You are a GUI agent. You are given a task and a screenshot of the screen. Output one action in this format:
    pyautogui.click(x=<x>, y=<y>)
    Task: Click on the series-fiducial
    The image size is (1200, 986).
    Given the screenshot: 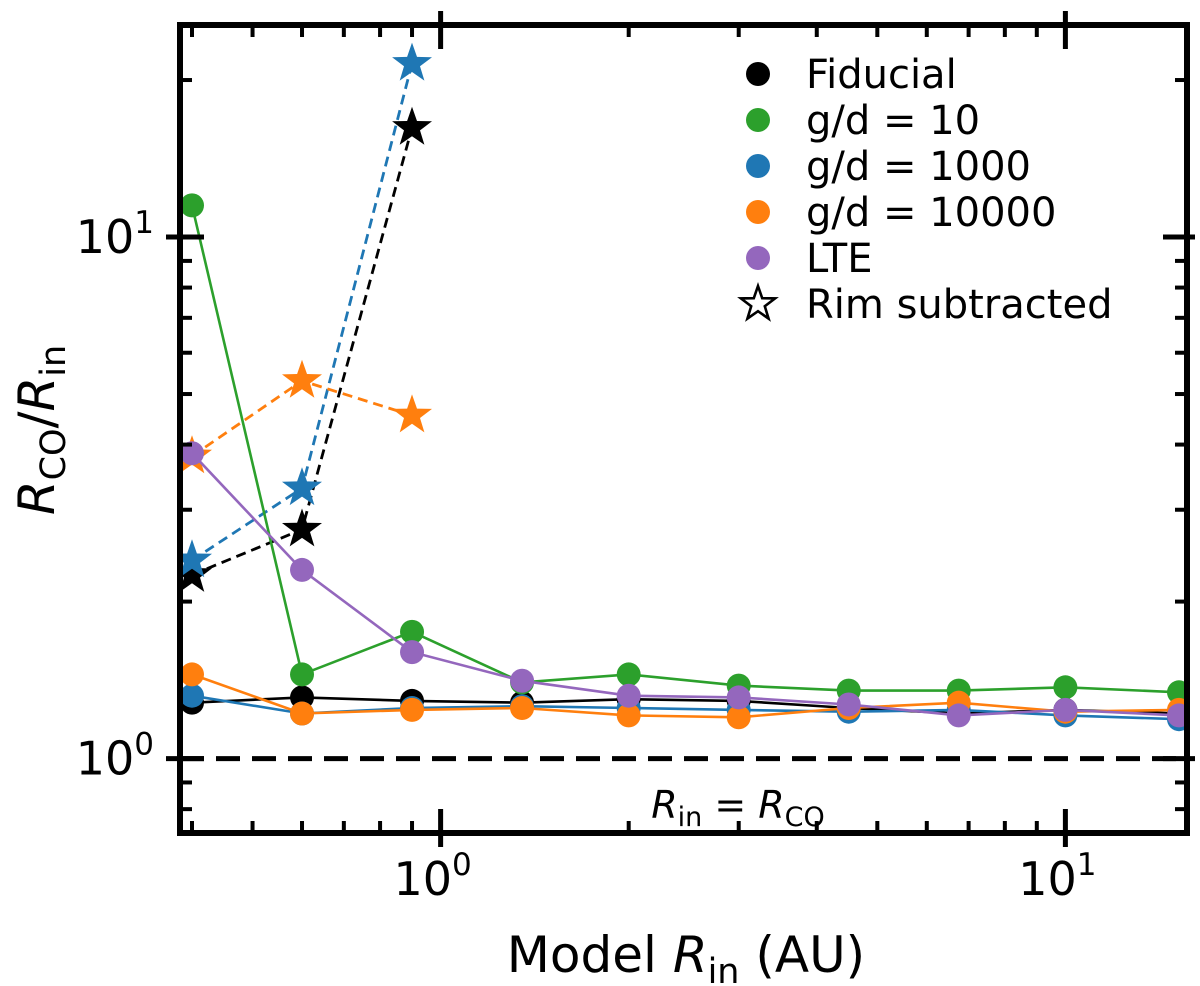 What is the action you would take?
    pyautogui.click(x=683, y=705)
    